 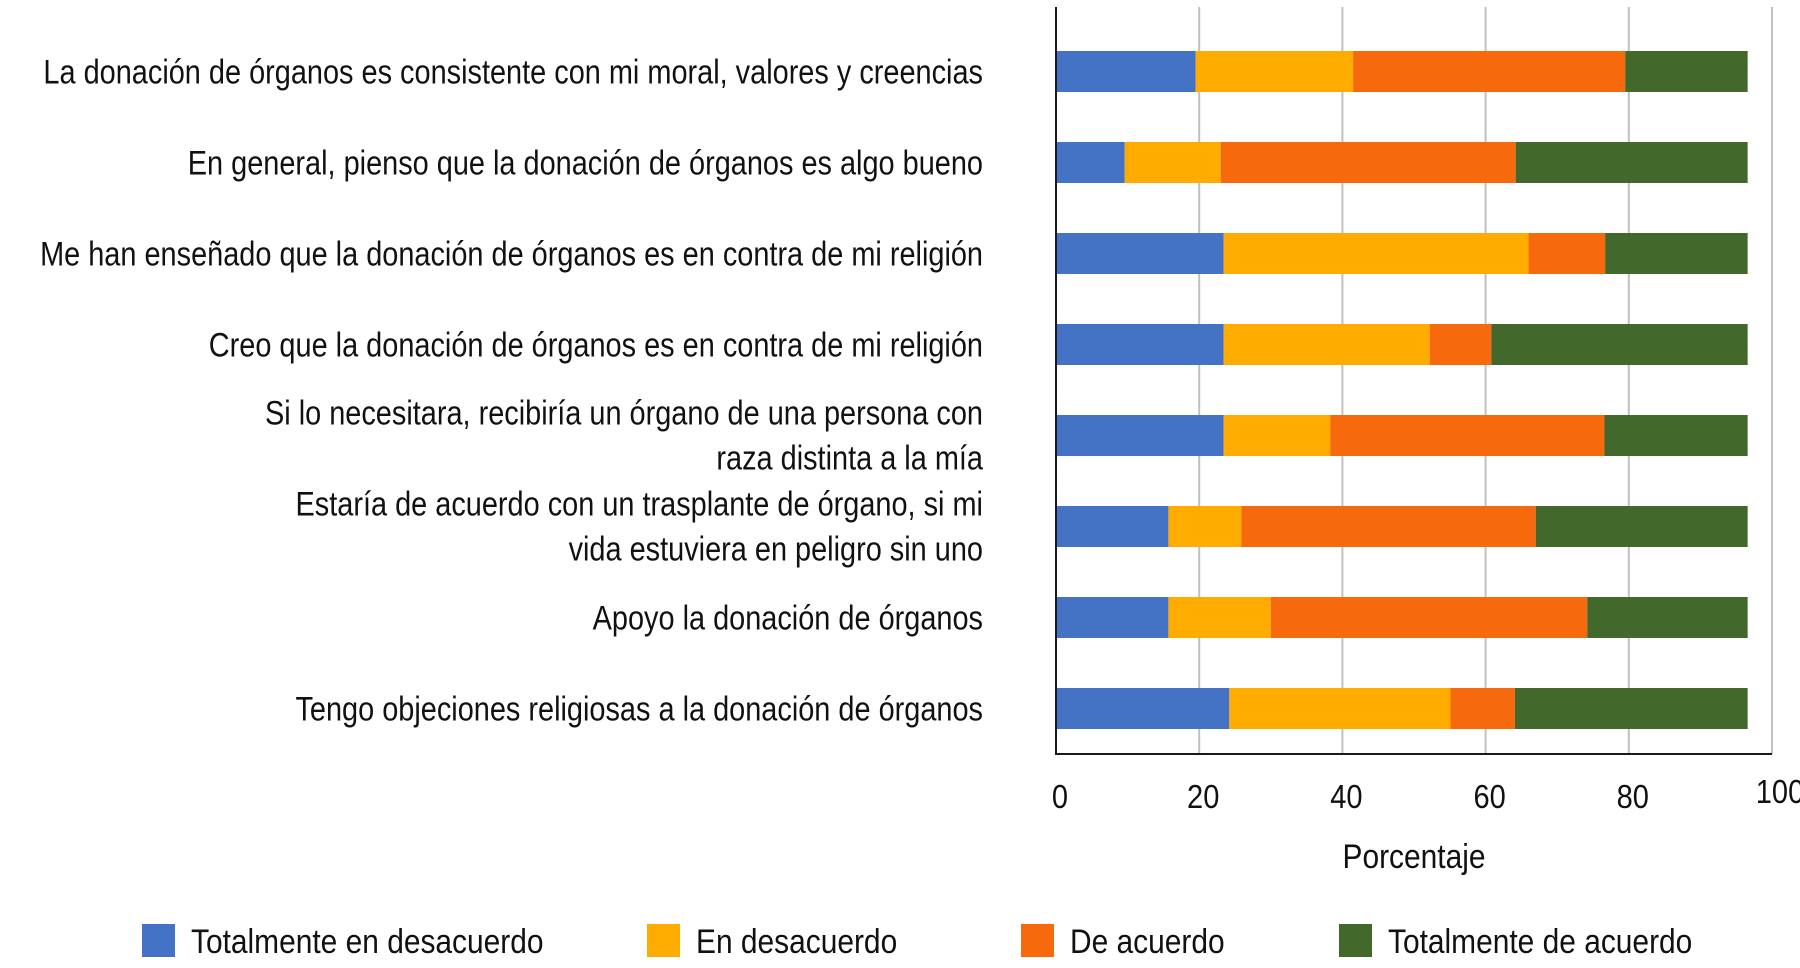 What do you see at coordinates (1540, 941) in the screenshot?
I see `legend-label: Totalmente de acuerdo` at bounding box center [1540, 941].